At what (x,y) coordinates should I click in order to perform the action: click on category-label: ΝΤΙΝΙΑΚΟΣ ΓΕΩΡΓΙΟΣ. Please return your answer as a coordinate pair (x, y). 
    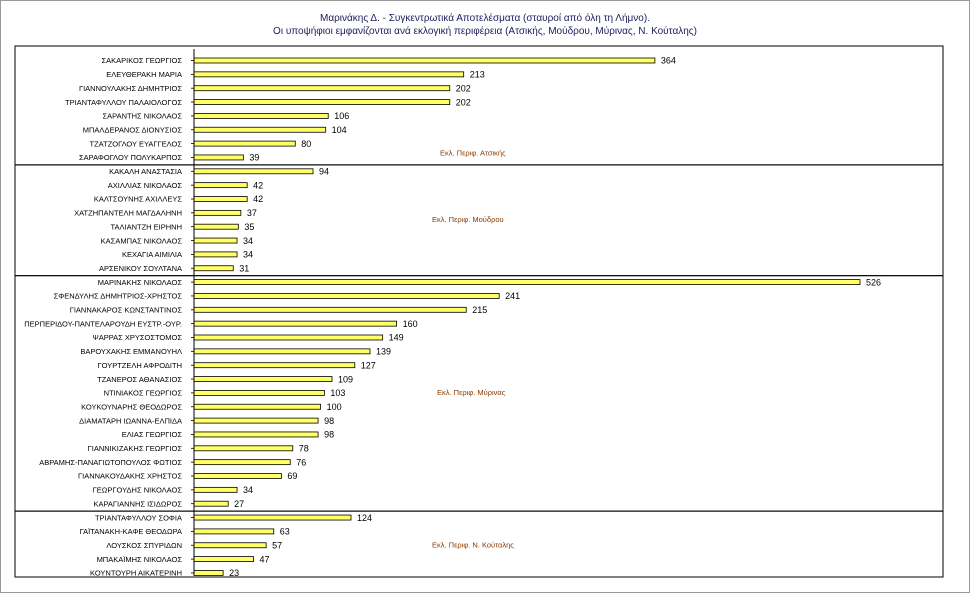
    Looking at the image, I should click on (143, 393).